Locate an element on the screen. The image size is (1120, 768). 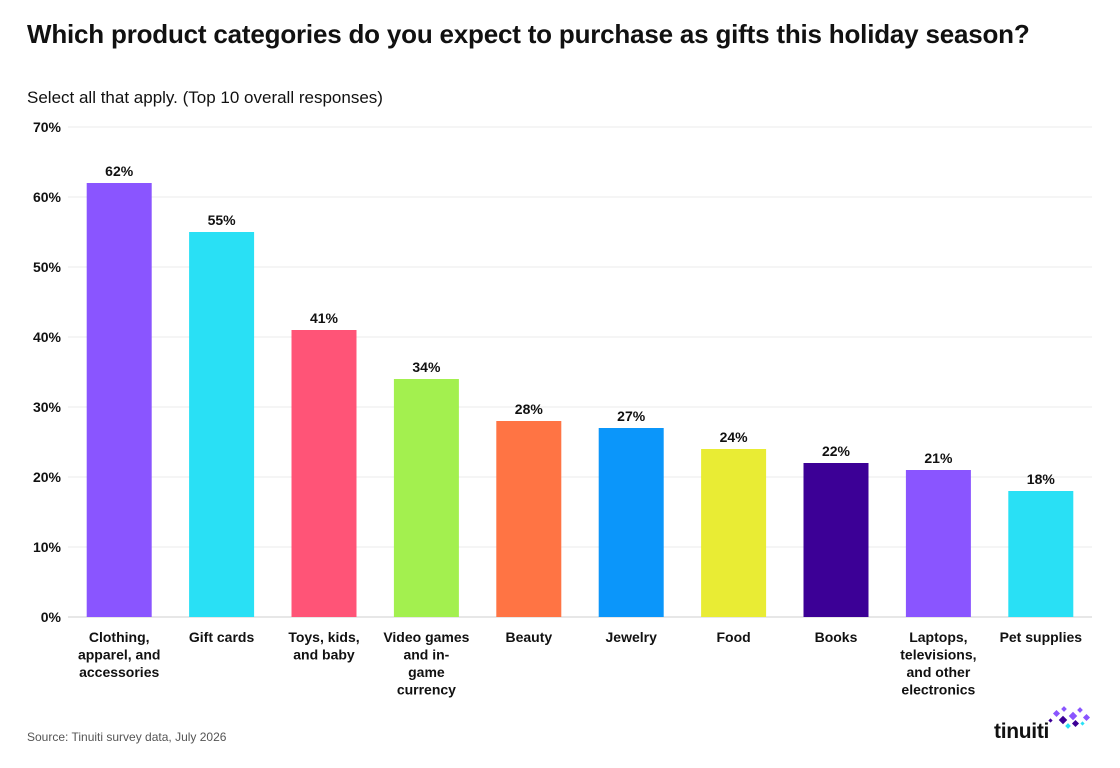
tinuiti-logo: tinuiti is located at coordinates (1044, 725).